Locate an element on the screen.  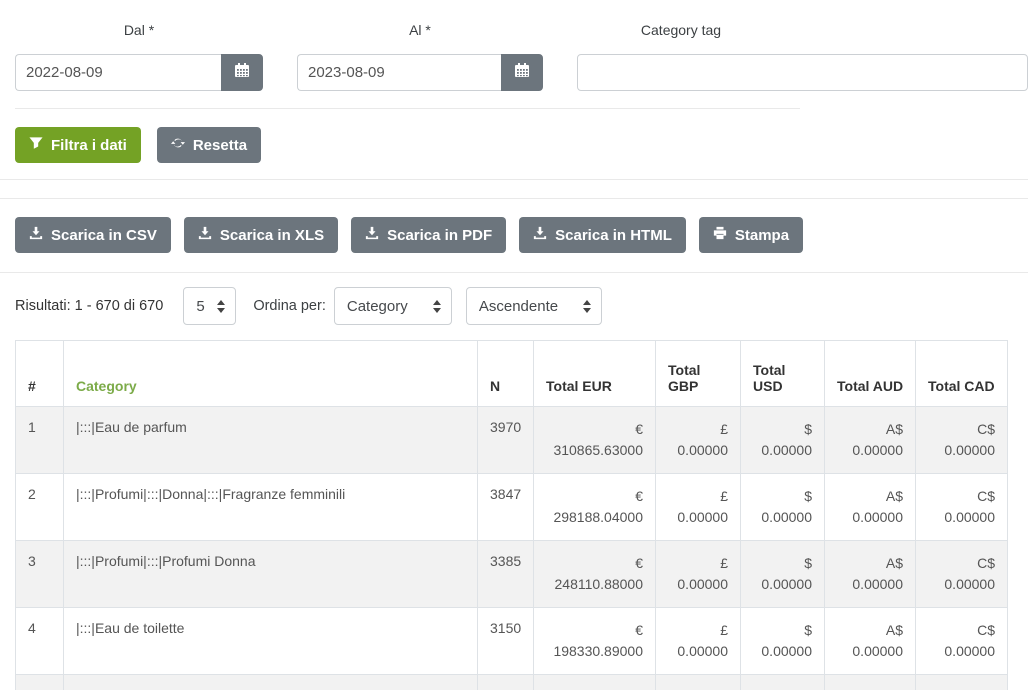
filter-button: Filtra i dati is located at coordinates (78, 145).